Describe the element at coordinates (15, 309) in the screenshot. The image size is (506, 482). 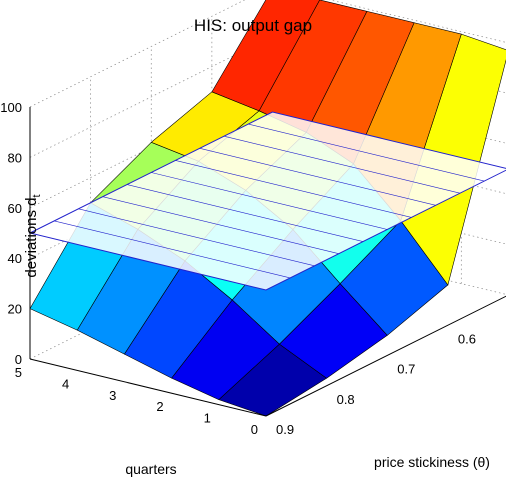
I see `z-tick-label: 20` at that location.